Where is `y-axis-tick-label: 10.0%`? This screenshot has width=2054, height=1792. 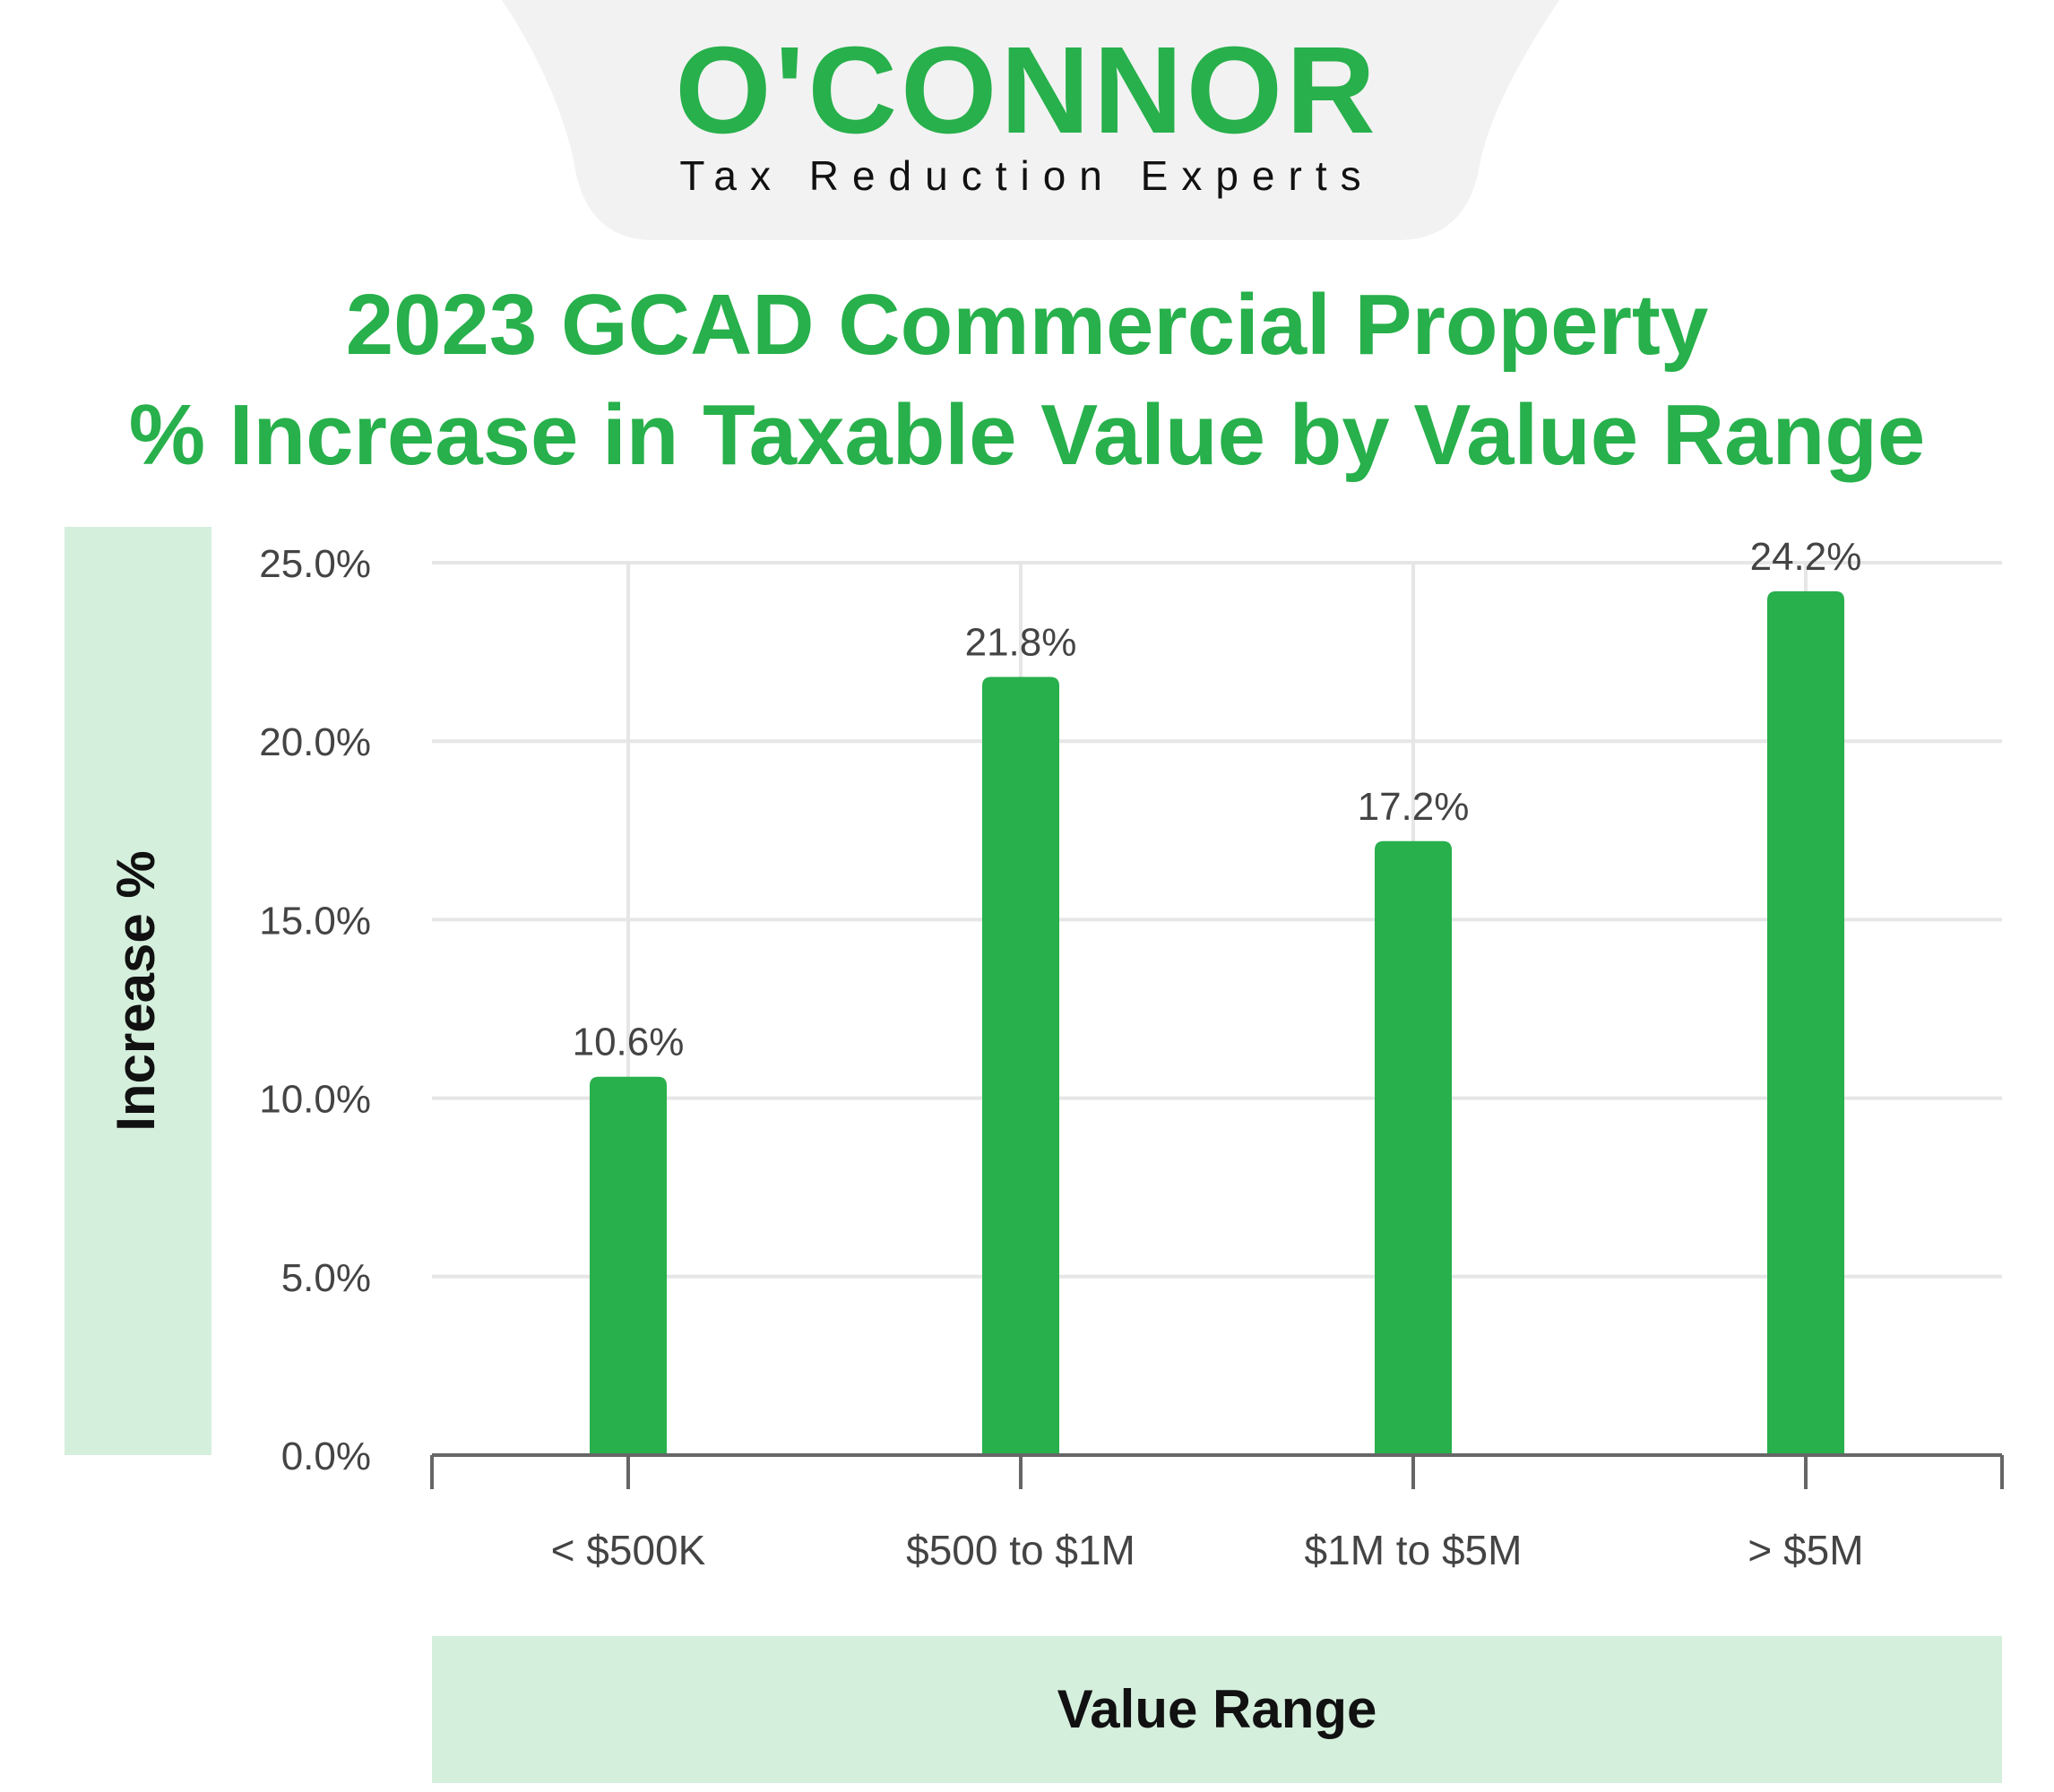 y-axis-tick-label: 10.0% is located at coordinates (315, 1100).